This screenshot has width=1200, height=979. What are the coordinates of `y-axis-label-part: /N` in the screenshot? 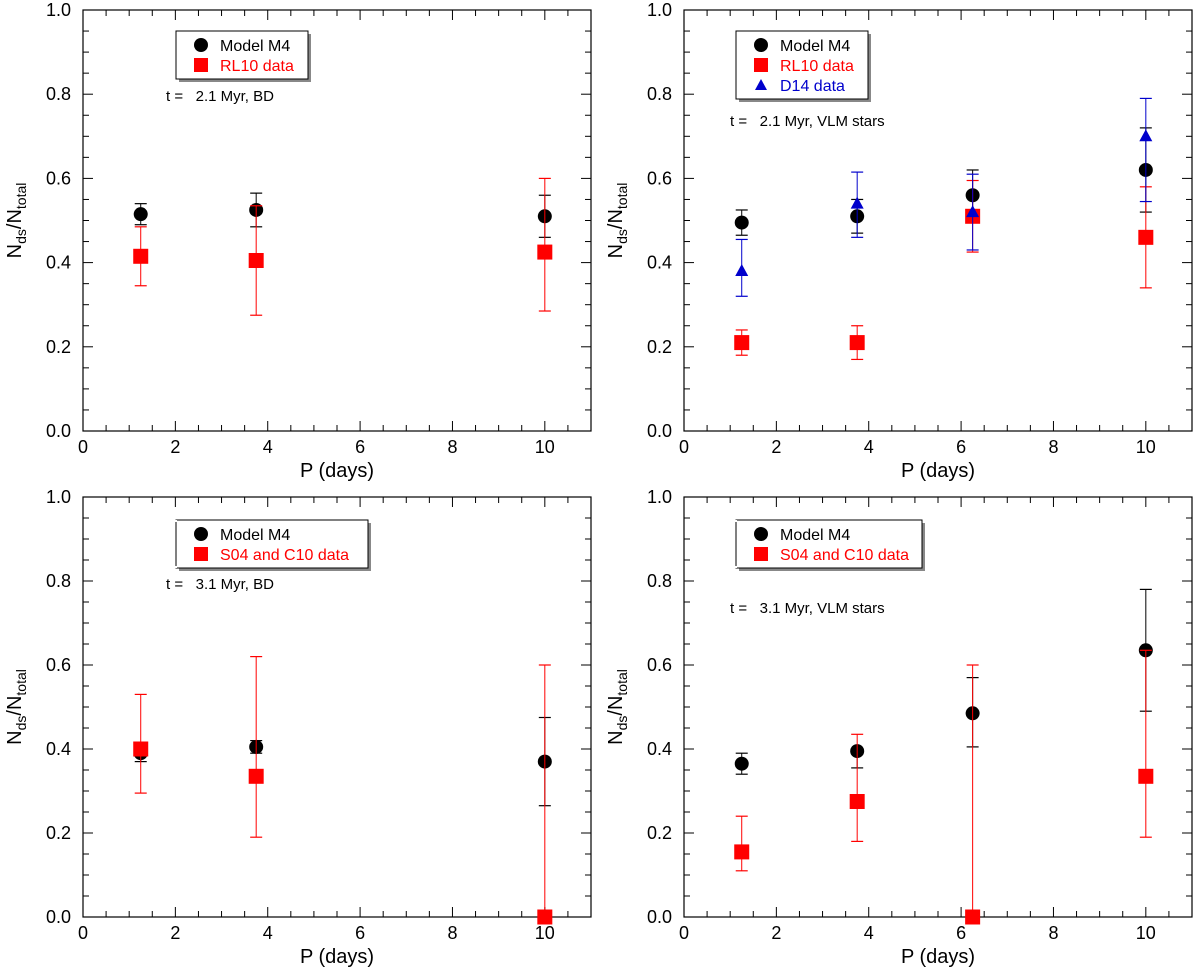 It's located at (15, 219).